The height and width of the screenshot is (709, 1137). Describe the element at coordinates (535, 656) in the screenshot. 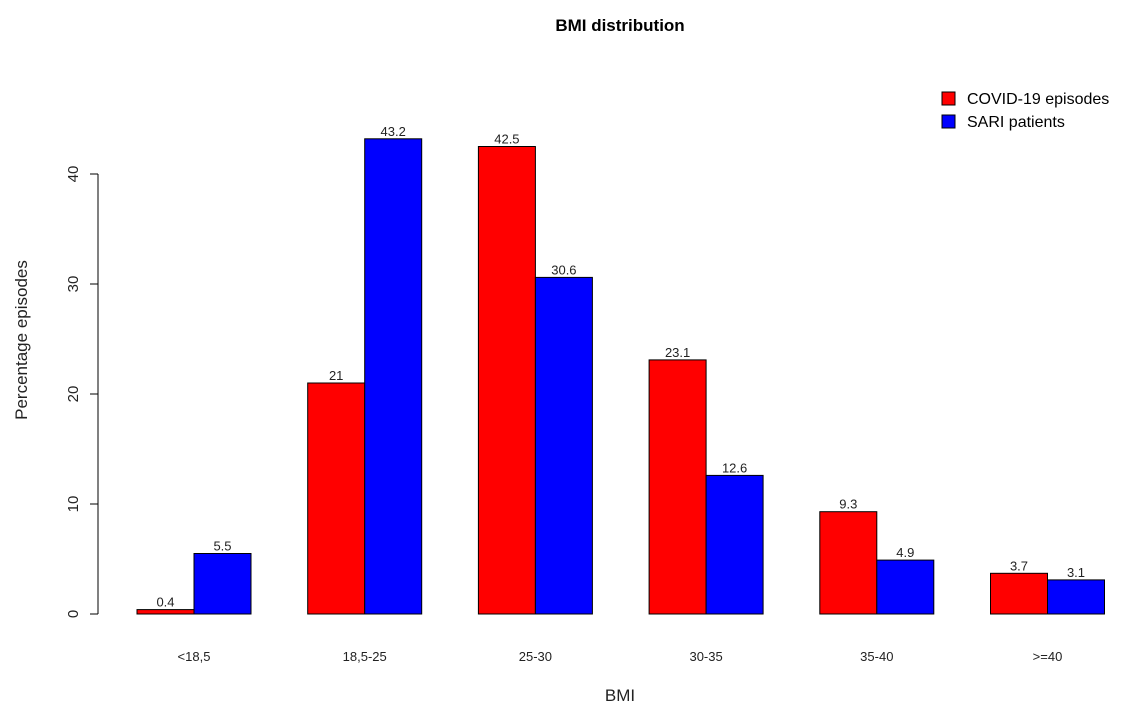

I see `x-category-label: 25-30` at that location.